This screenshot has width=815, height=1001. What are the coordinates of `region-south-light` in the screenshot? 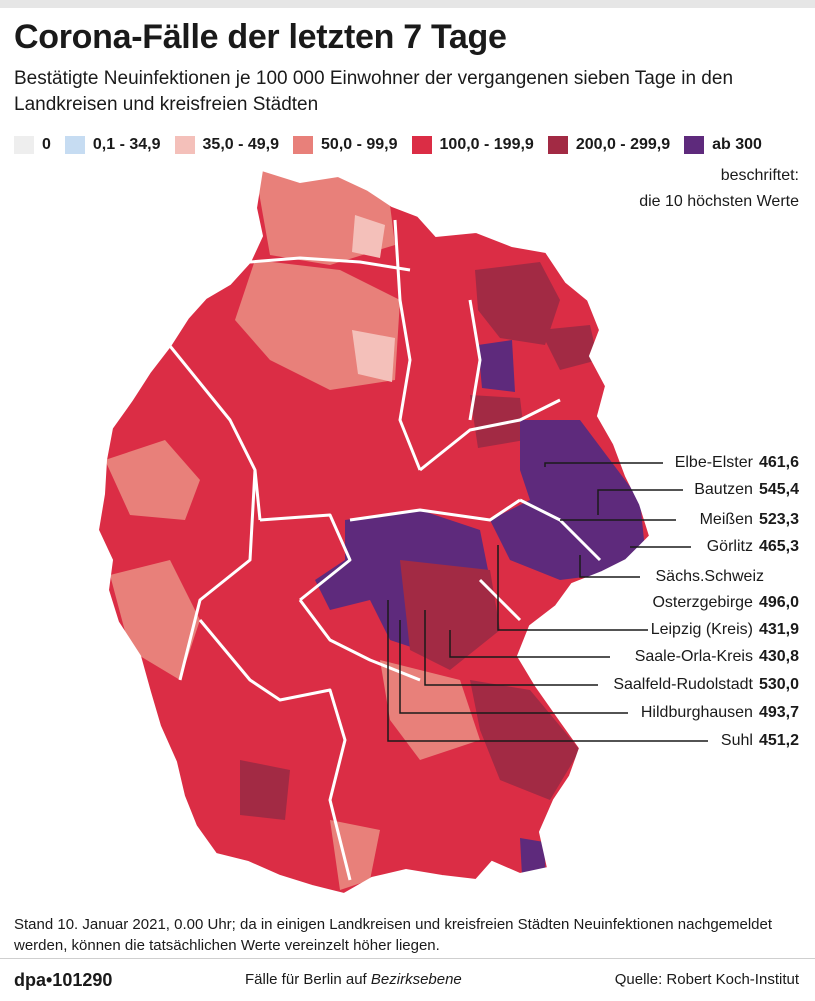 It's located at (355, 855).